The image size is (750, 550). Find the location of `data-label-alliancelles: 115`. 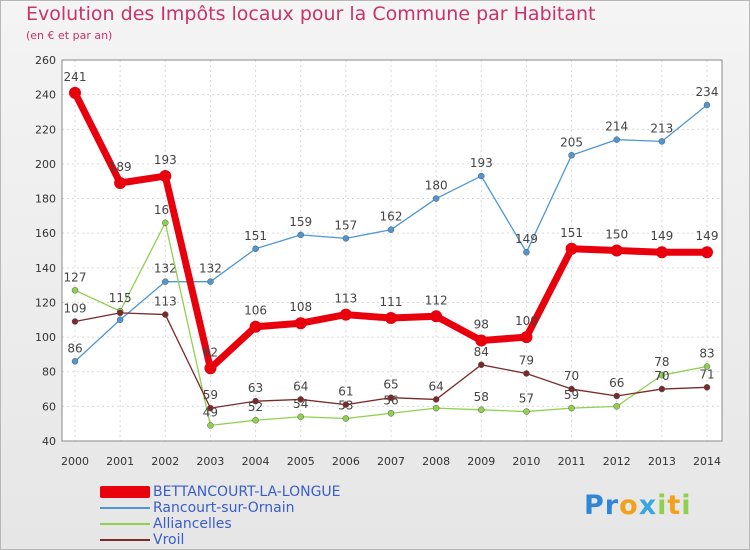

data-label-alliancelles: 115 is located at coordinates (120, 298).